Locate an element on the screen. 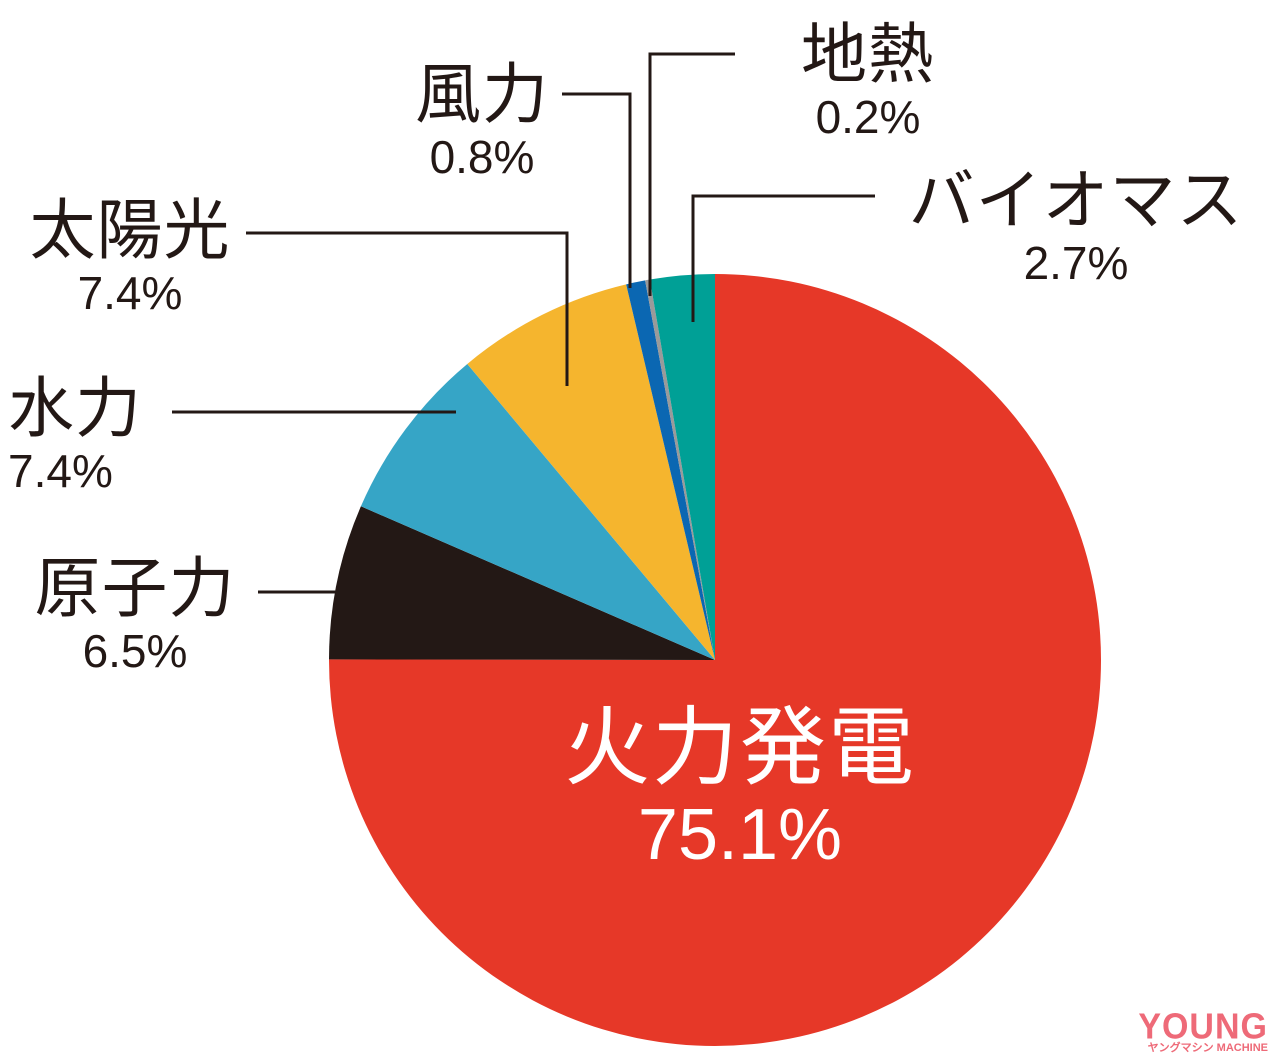 The width and height of the screenshot is (1280, 1060). leader-line-geothermal is located at coordinates (691, 174).